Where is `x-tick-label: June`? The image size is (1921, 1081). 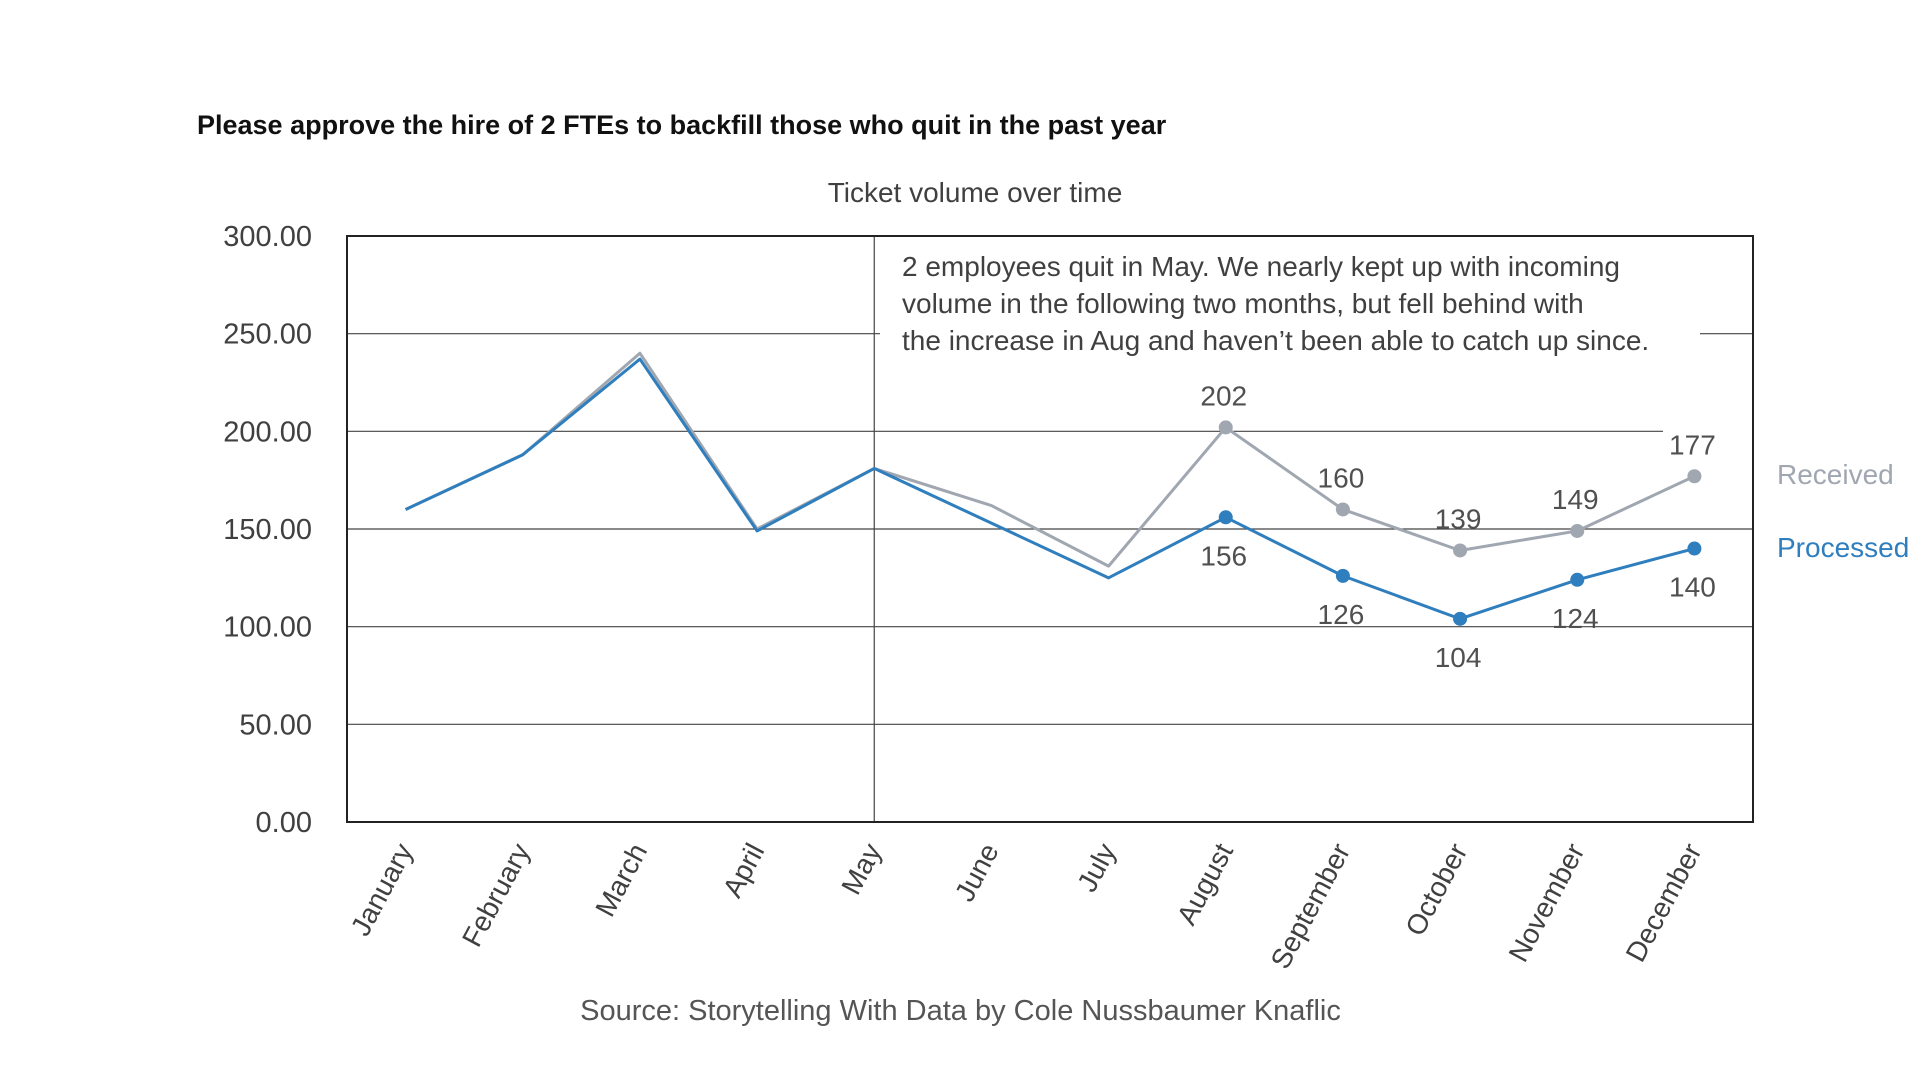
x-tick-label: June is located at coordinates (977, 872).